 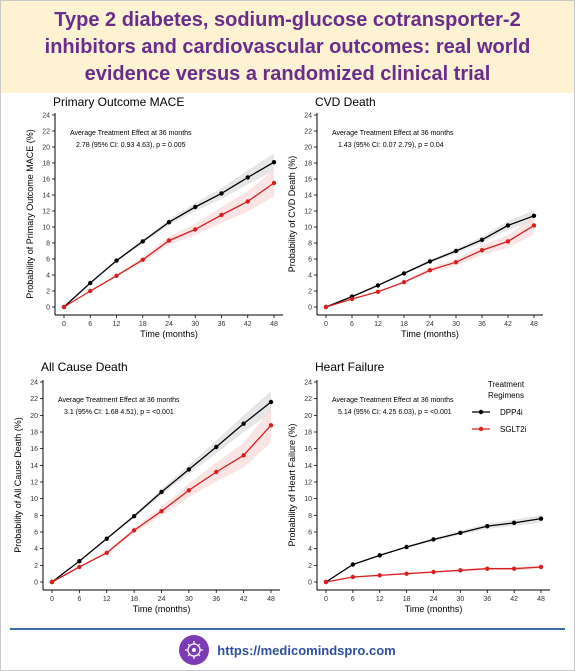 I want to click on x-tick-label: 36, so click(x=487, y=599).